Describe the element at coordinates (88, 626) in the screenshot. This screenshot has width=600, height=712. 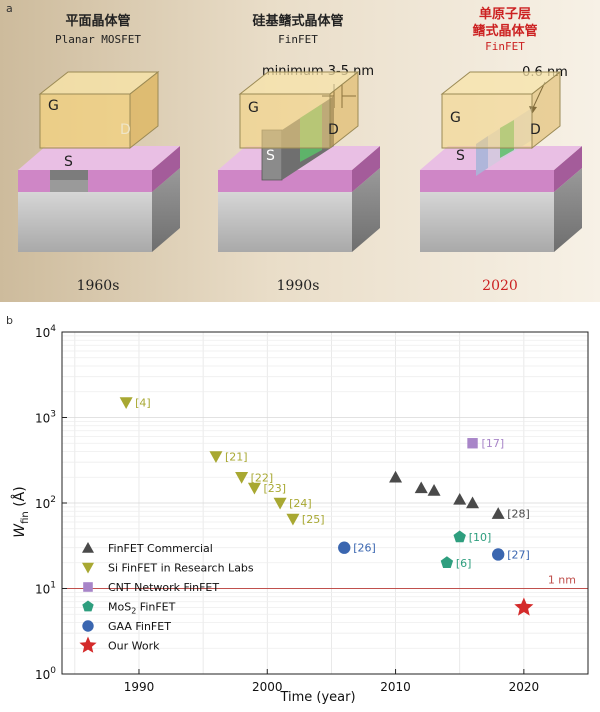
I see `legend-marker-circle` at that location.